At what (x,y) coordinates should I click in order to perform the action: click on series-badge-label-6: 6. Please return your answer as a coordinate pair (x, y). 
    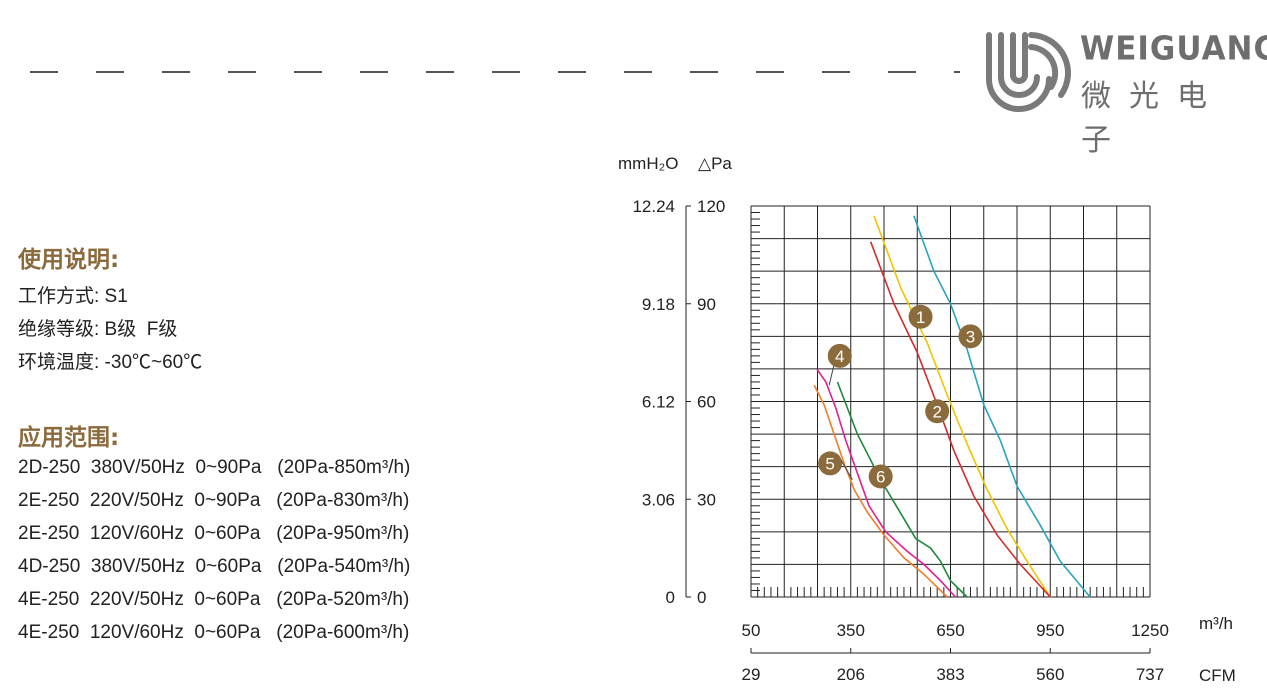
    Looking at the image, I should click on (880, 476).